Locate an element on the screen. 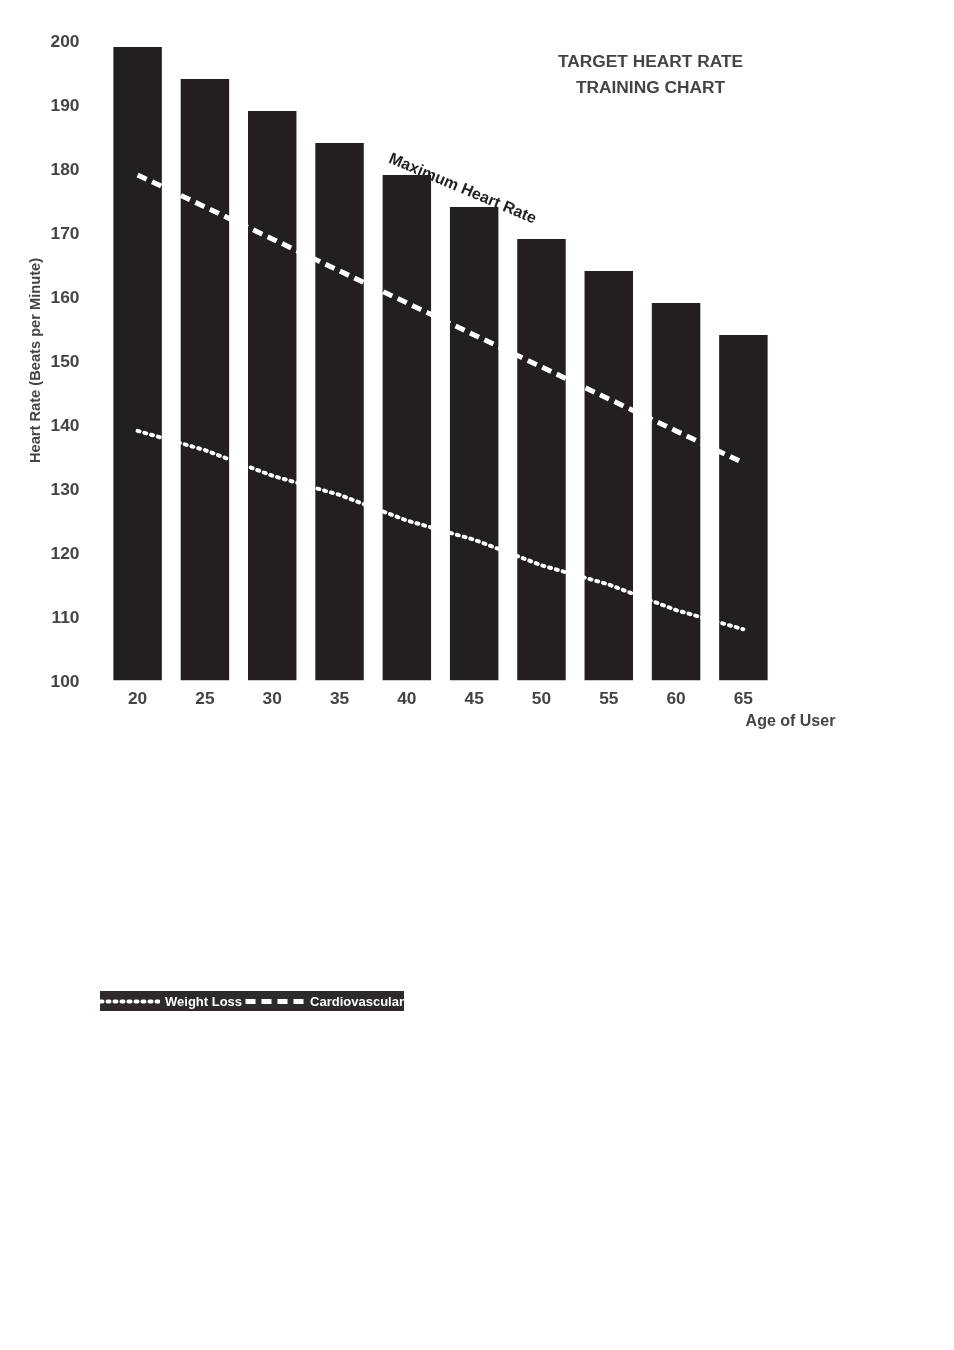 This screenshot has width=954, height=1350. x-tick-label: 35 is located at coordinates (339, 697).